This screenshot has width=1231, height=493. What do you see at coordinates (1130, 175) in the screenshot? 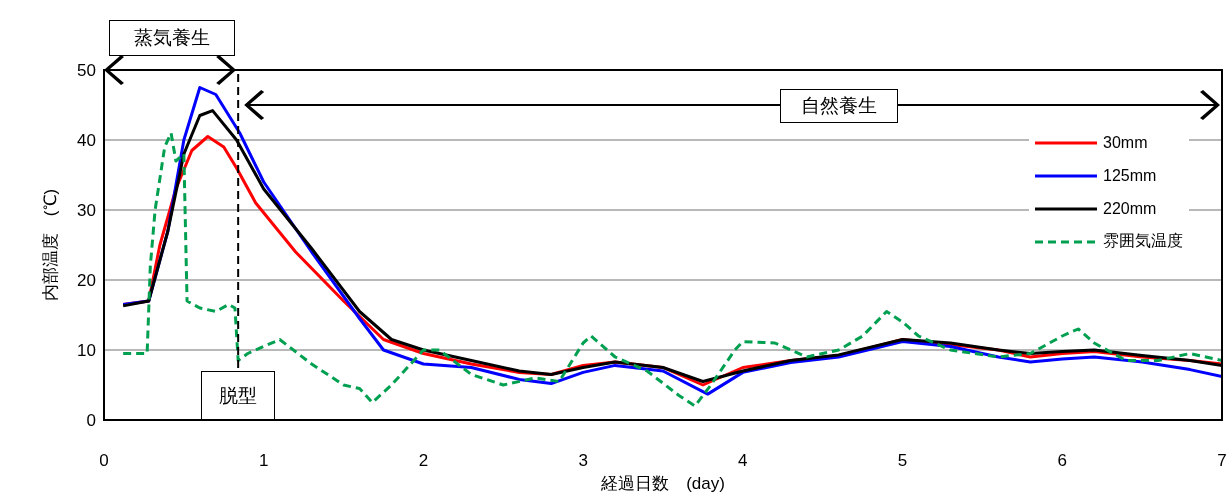
I see `legend-label: 125mm` at bounding box center [1130, 175].